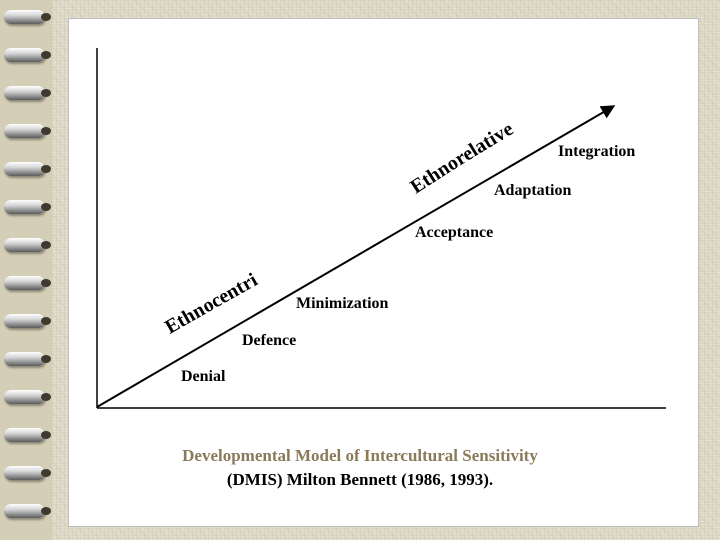 The height and width of the screenshot is (540, 720). I want to click on stage-minimization: Minimization, so click(342, 303).